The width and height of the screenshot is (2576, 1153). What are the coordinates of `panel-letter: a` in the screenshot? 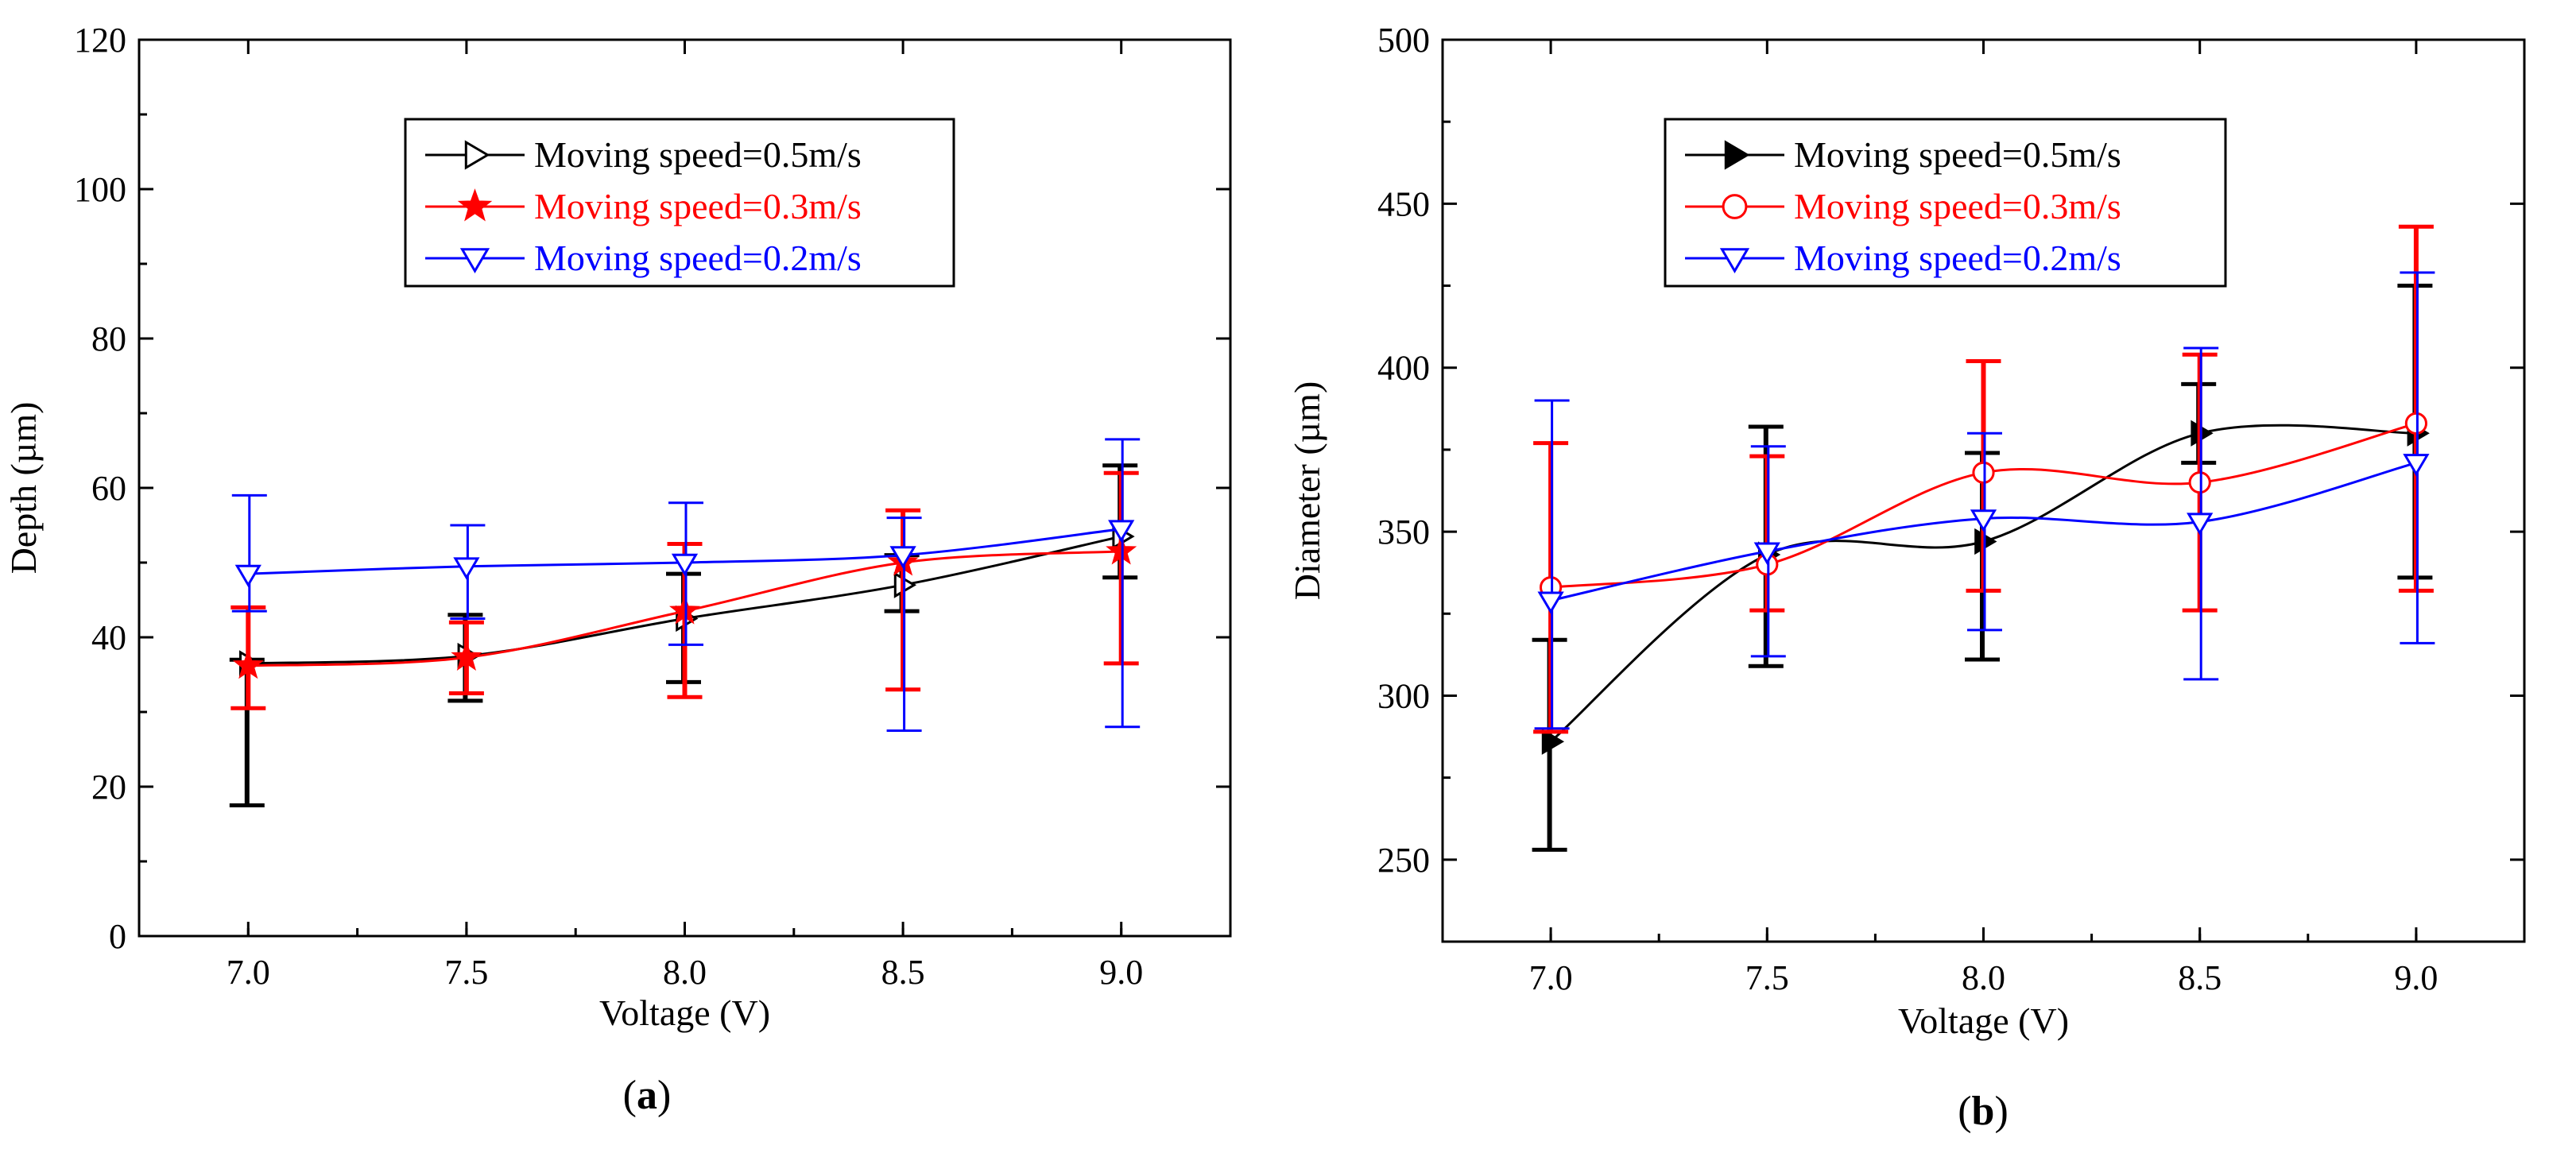 It's located at (647, 1095).